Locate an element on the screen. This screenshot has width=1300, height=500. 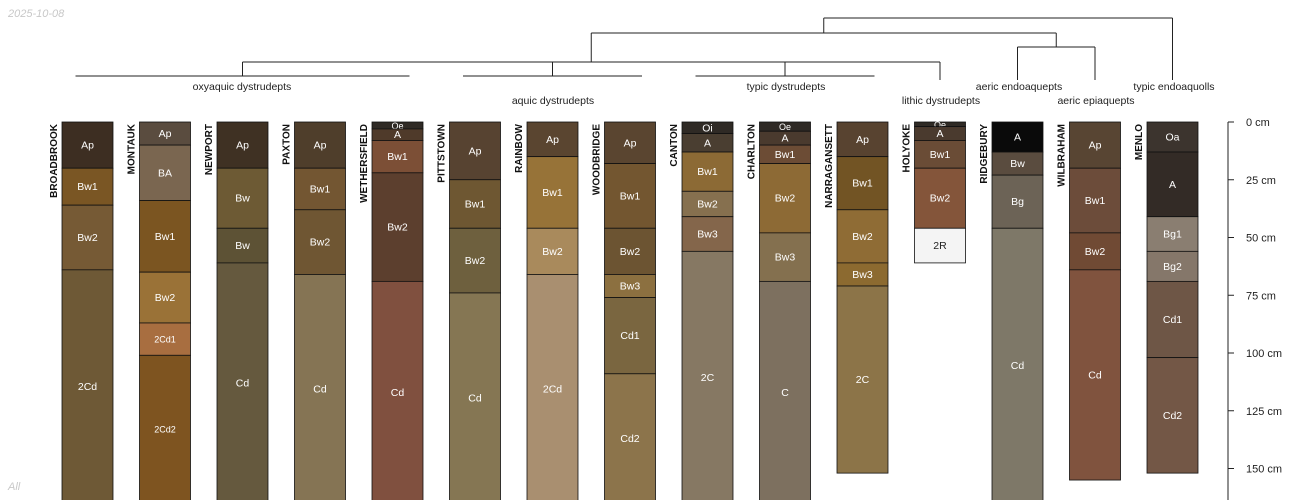
horizon-label: Bg1 is located at coordinates (1172, 235).